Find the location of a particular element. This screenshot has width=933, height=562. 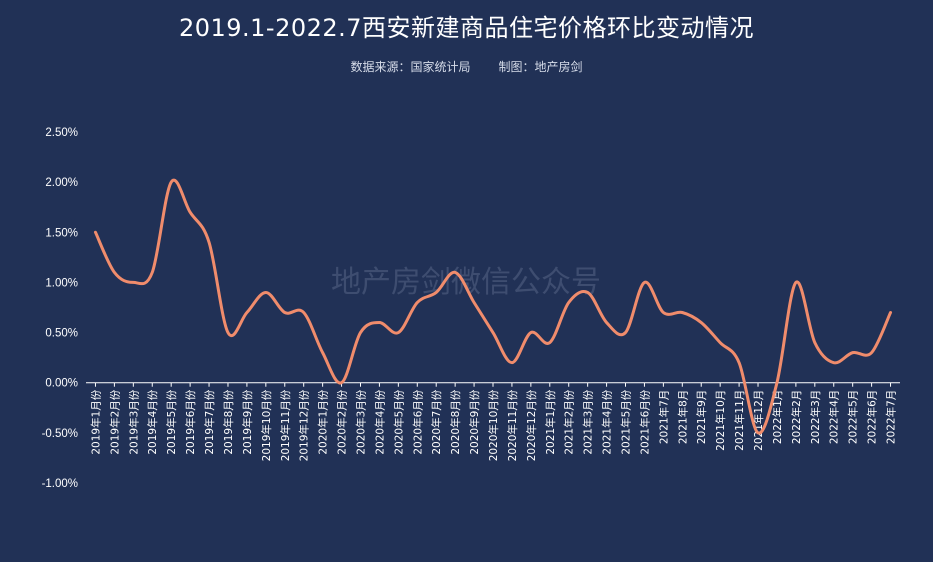

y-tick-label: 0.50% is located at coordinates (61, 334).